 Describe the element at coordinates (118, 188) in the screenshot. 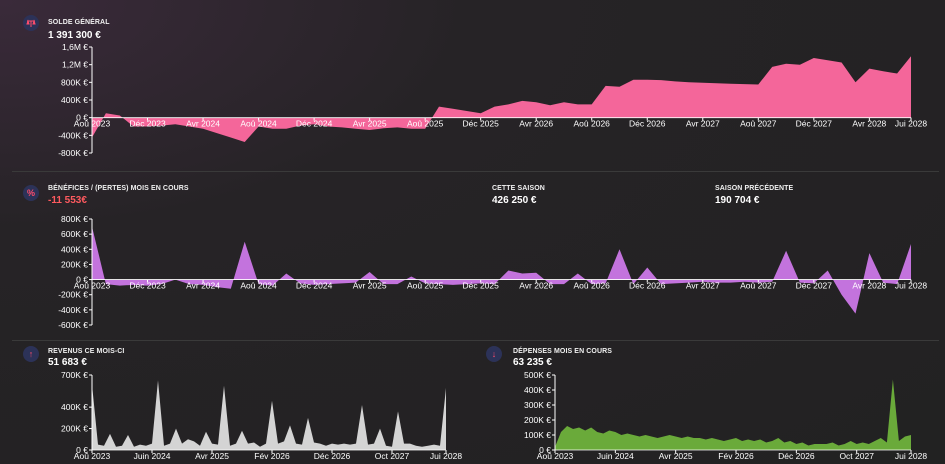

I see `profit-label: BÉNÉFICES / (PERTES) MOIS EN COURS` at that location.